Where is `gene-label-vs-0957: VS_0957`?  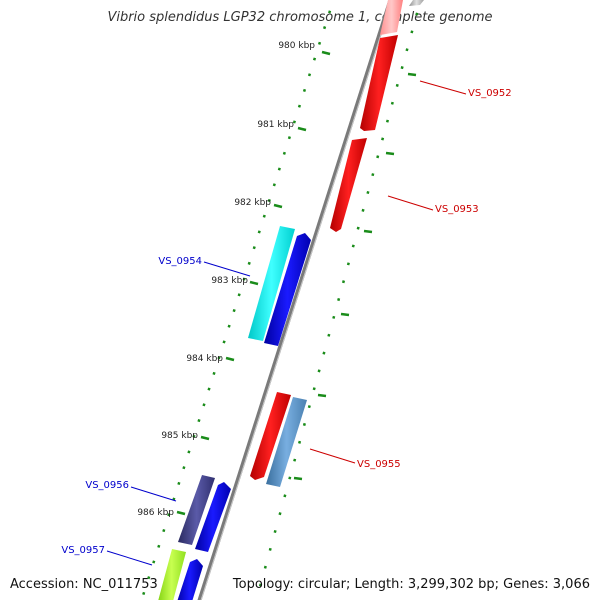 gene-label-vs-0957: VS_0957 is located at coordinates (83, 550).